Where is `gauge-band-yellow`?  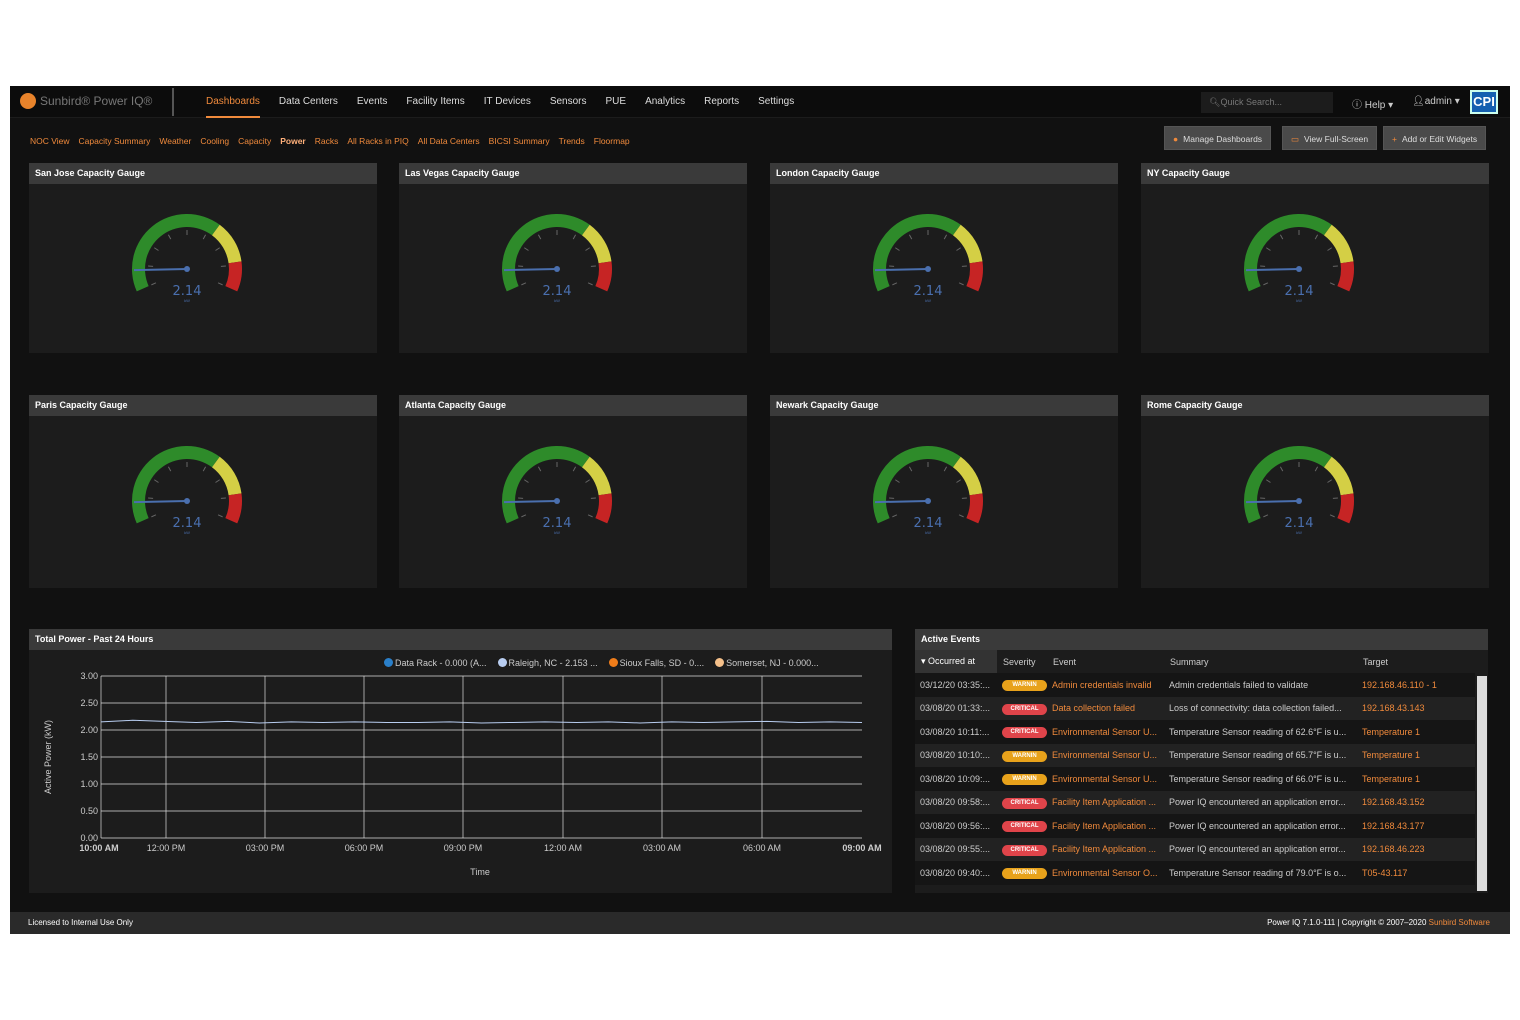 gauge-band-yellow is located at coordinates (596, 476).